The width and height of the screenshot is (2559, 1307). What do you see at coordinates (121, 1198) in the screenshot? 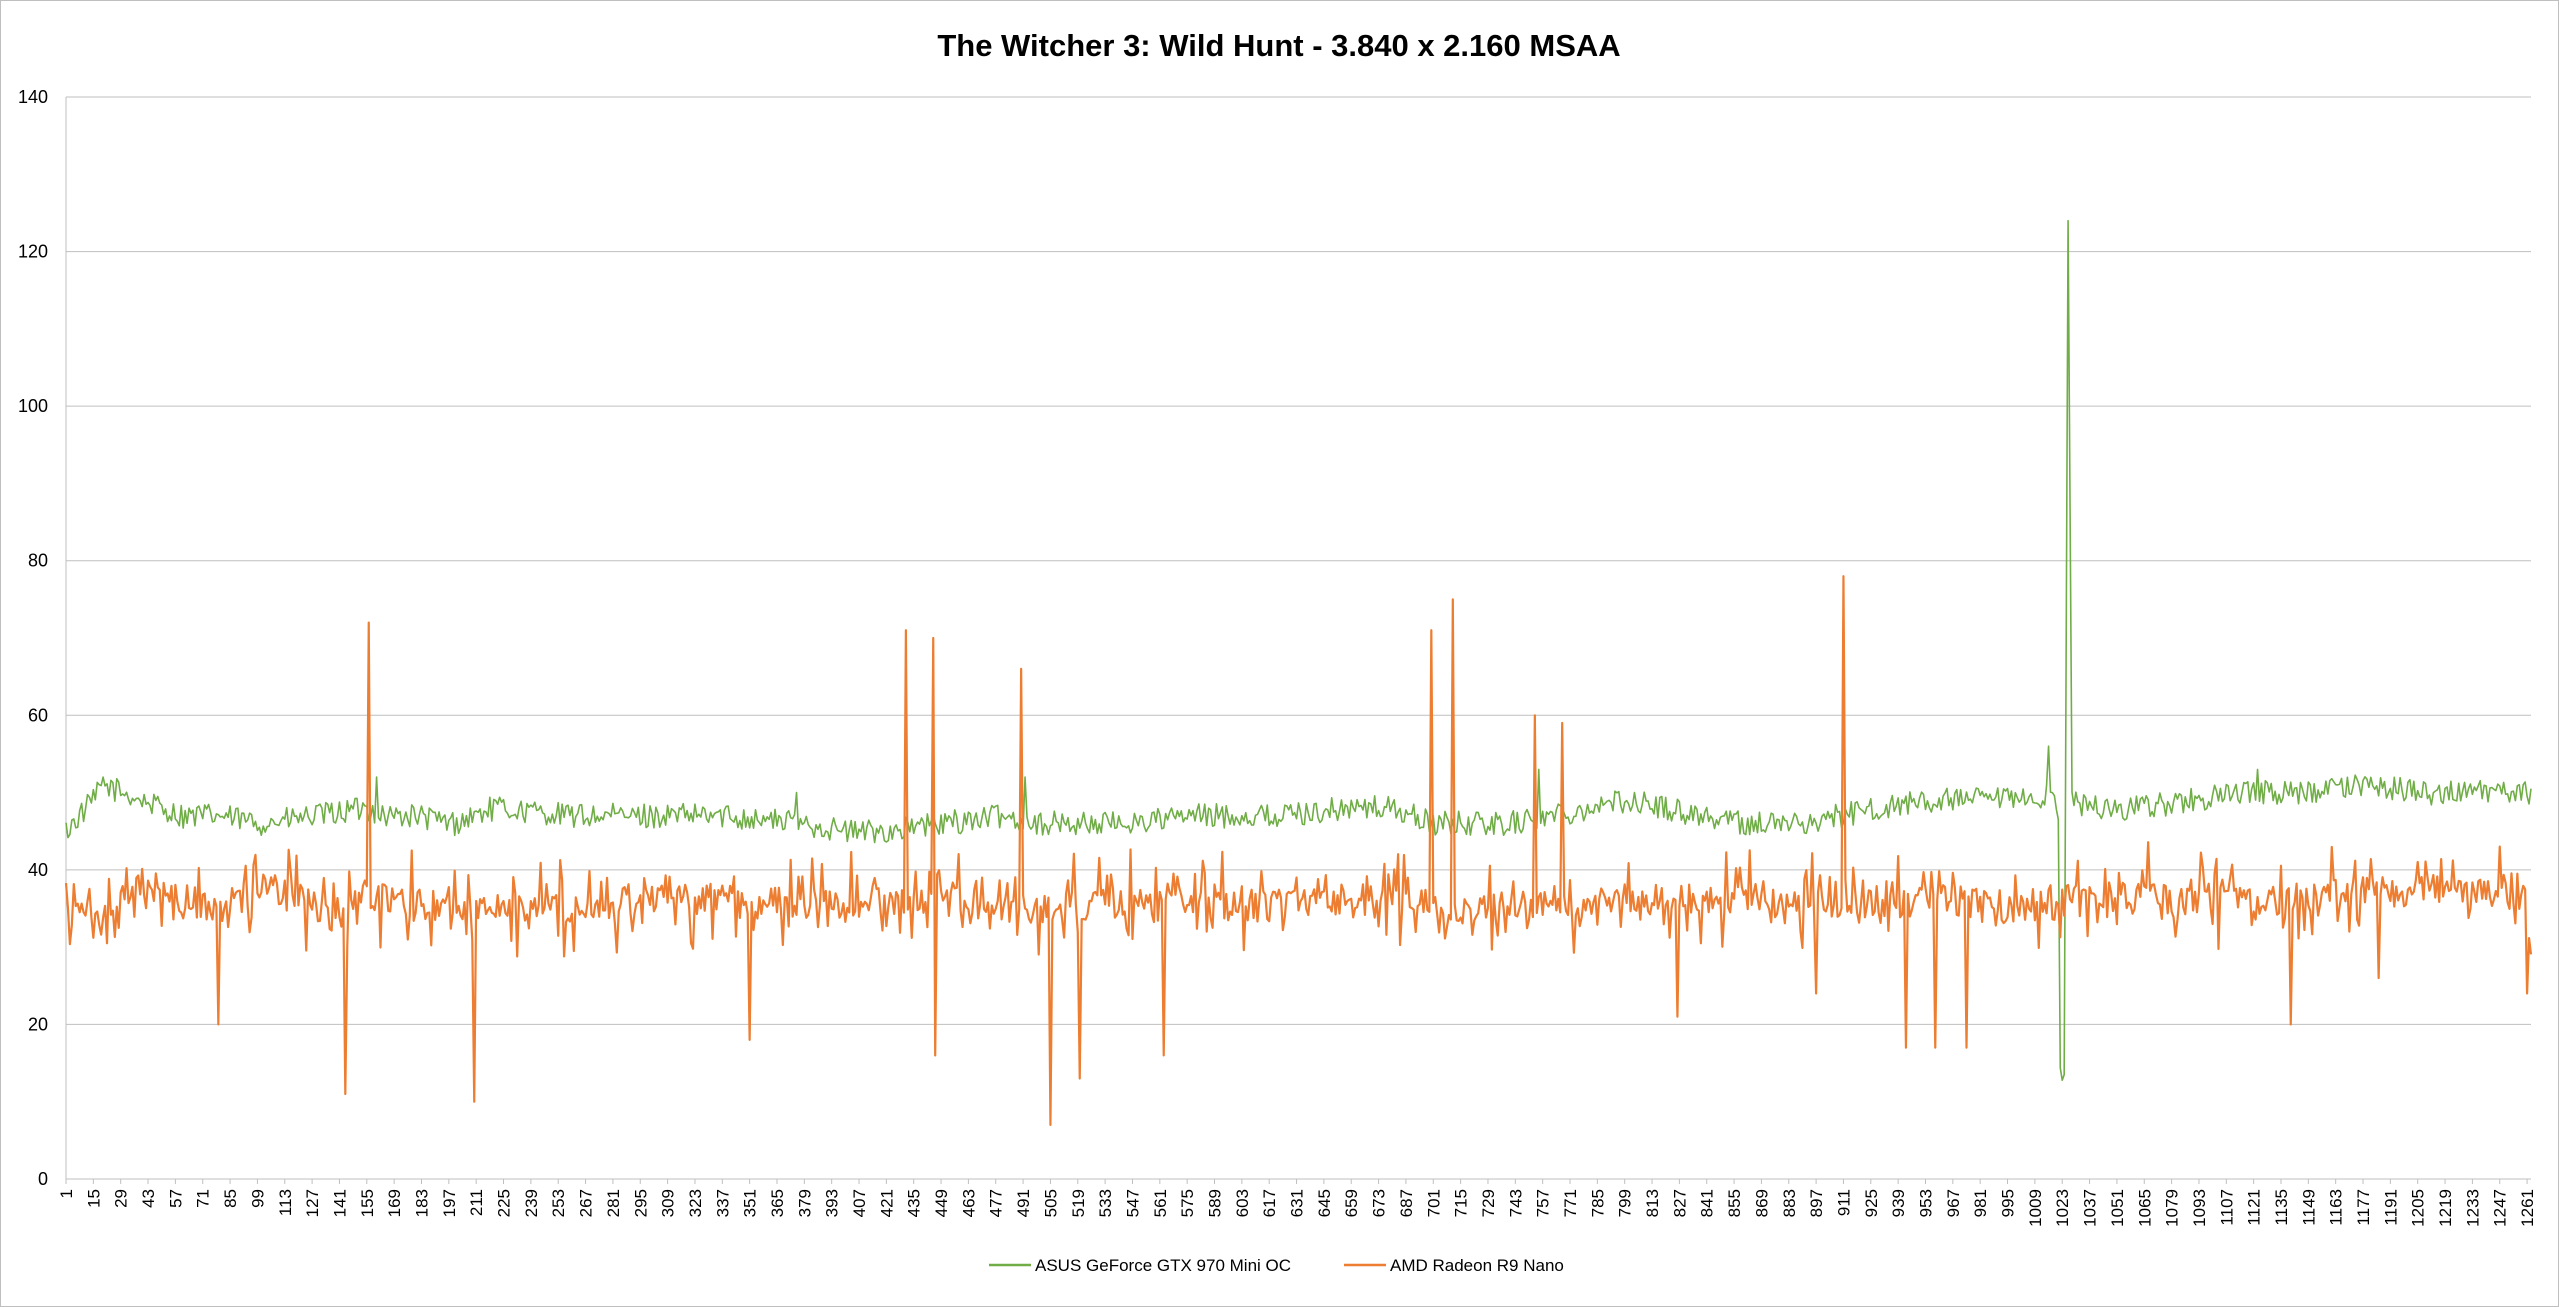
I see `x-tick-label: 29` at bounding box center [121, 1198].